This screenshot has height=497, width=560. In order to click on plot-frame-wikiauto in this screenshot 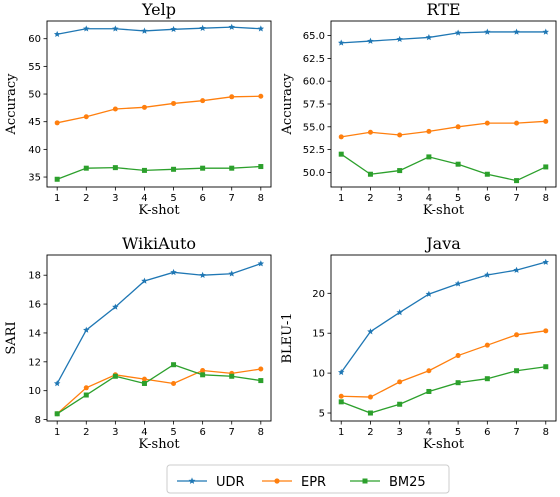, I will do `click(159, 338)`.